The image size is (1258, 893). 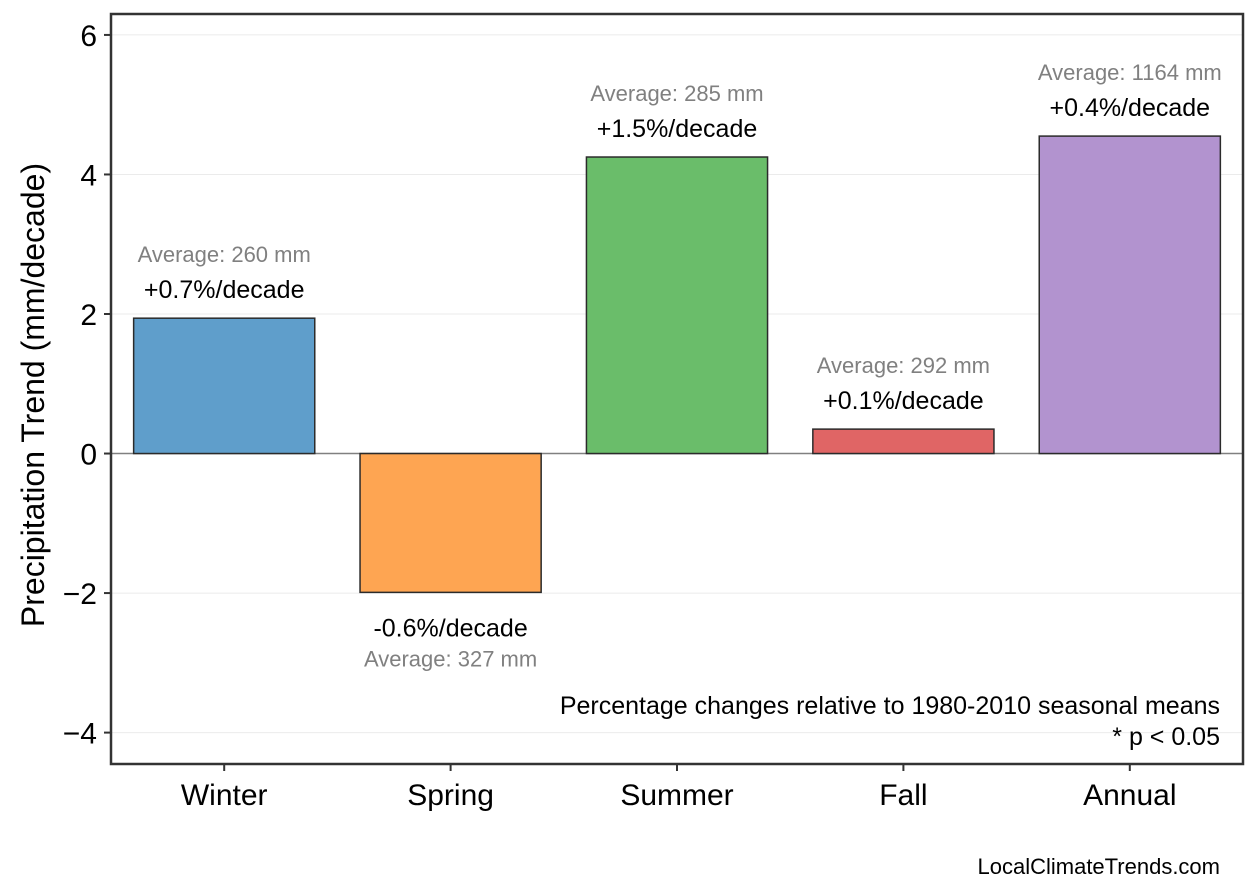 I want to click on y-axis-ticks: −4 −2 0 2 4 6, so click(x=87, y=385).